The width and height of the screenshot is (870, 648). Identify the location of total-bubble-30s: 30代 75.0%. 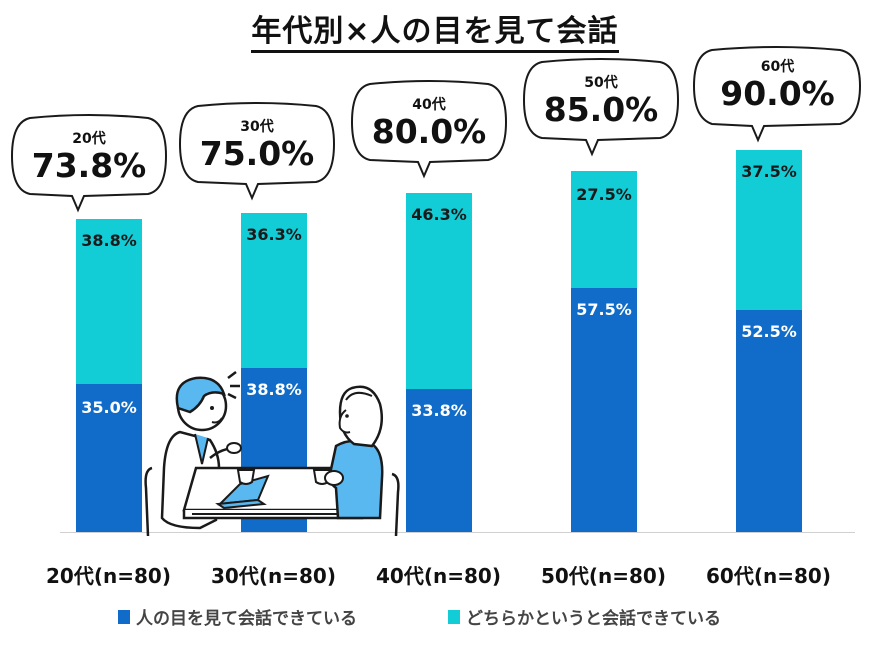
(257, 151).